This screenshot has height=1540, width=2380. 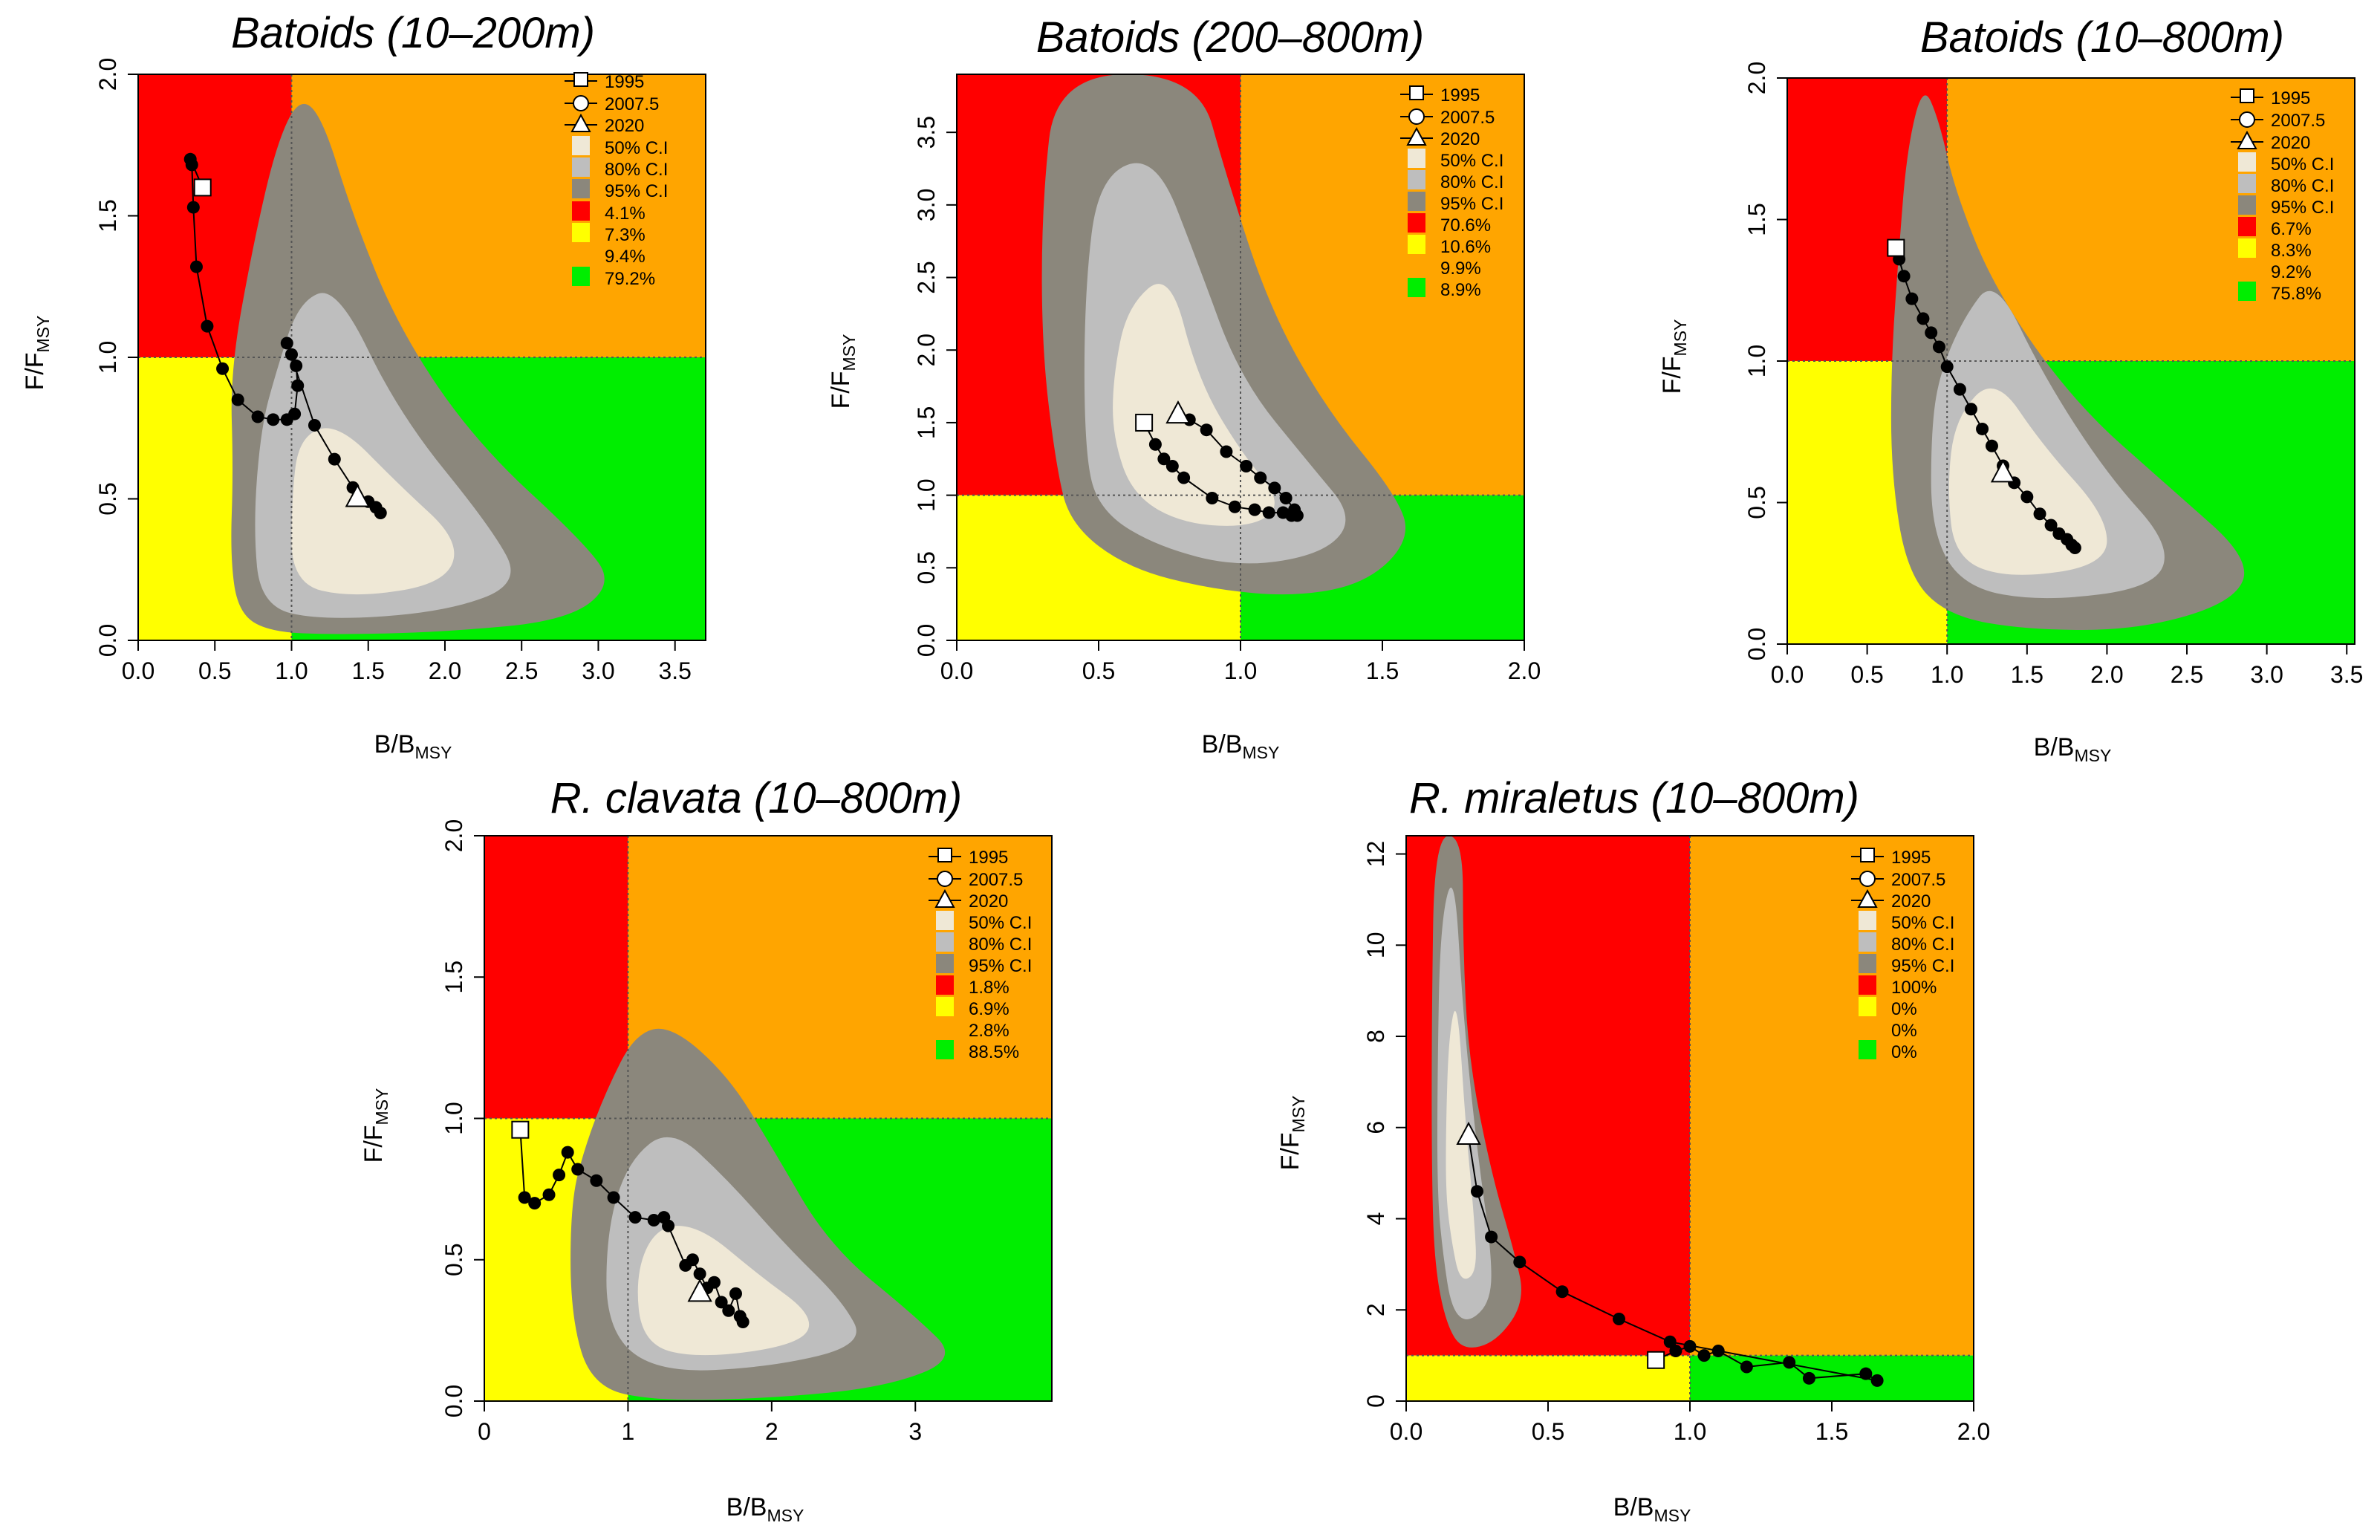 What do you see at coordinates (927, 277) in the screenshot?
I see `y-tick-label: 2.5` at bounding box center [927, 277].